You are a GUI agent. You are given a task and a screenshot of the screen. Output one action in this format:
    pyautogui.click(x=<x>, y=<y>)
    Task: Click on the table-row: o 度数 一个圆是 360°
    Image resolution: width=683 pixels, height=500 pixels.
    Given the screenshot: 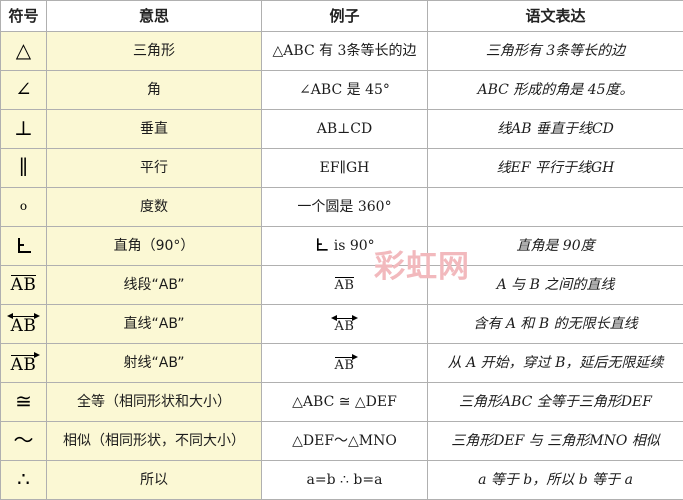 What is the action you would take?
    pyautogui.click(x=341, y=207)
    